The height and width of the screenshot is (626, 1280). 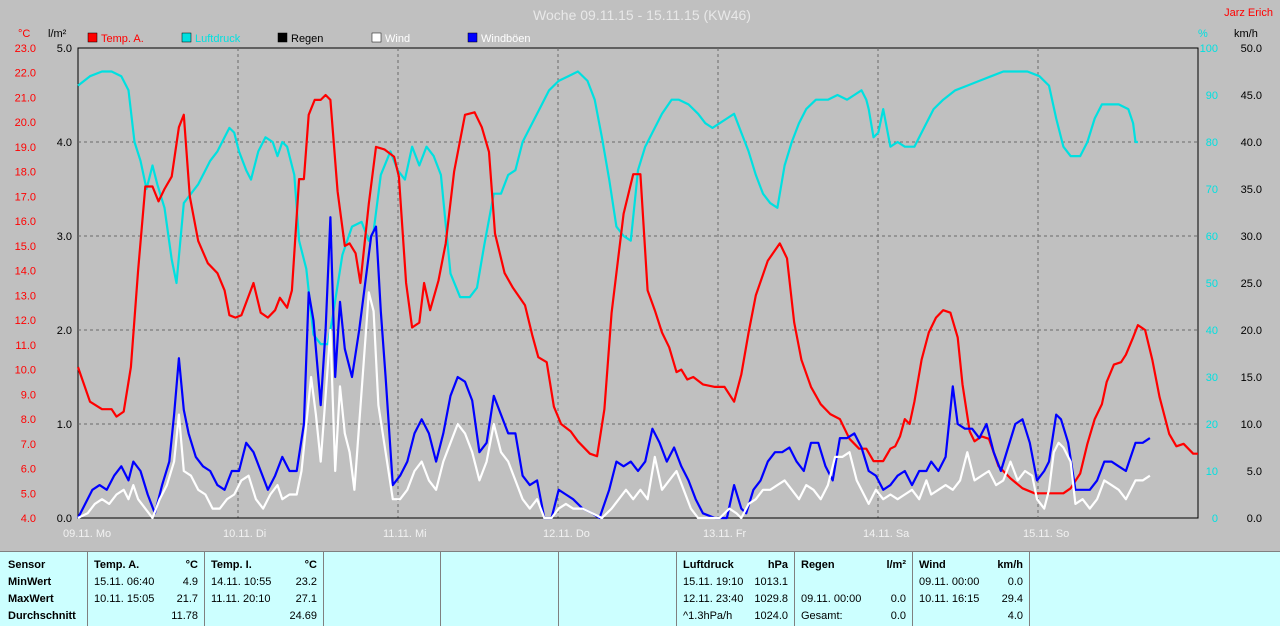 What do you see at coordinates (1015, 582) in the screenshot?
I see `wind-min-value: 0.0` at bounding box center [1015, 582].